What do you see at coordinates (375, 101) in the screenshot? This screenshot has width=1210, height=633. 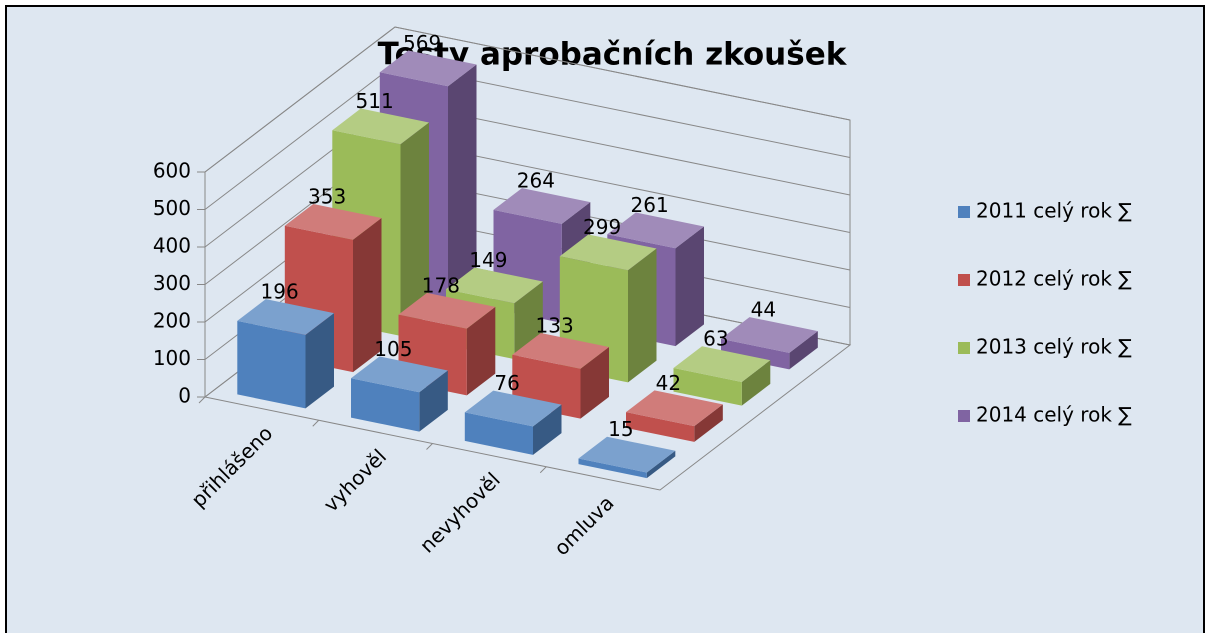 I see `data-label: 511` at bounding box center [375, 101].